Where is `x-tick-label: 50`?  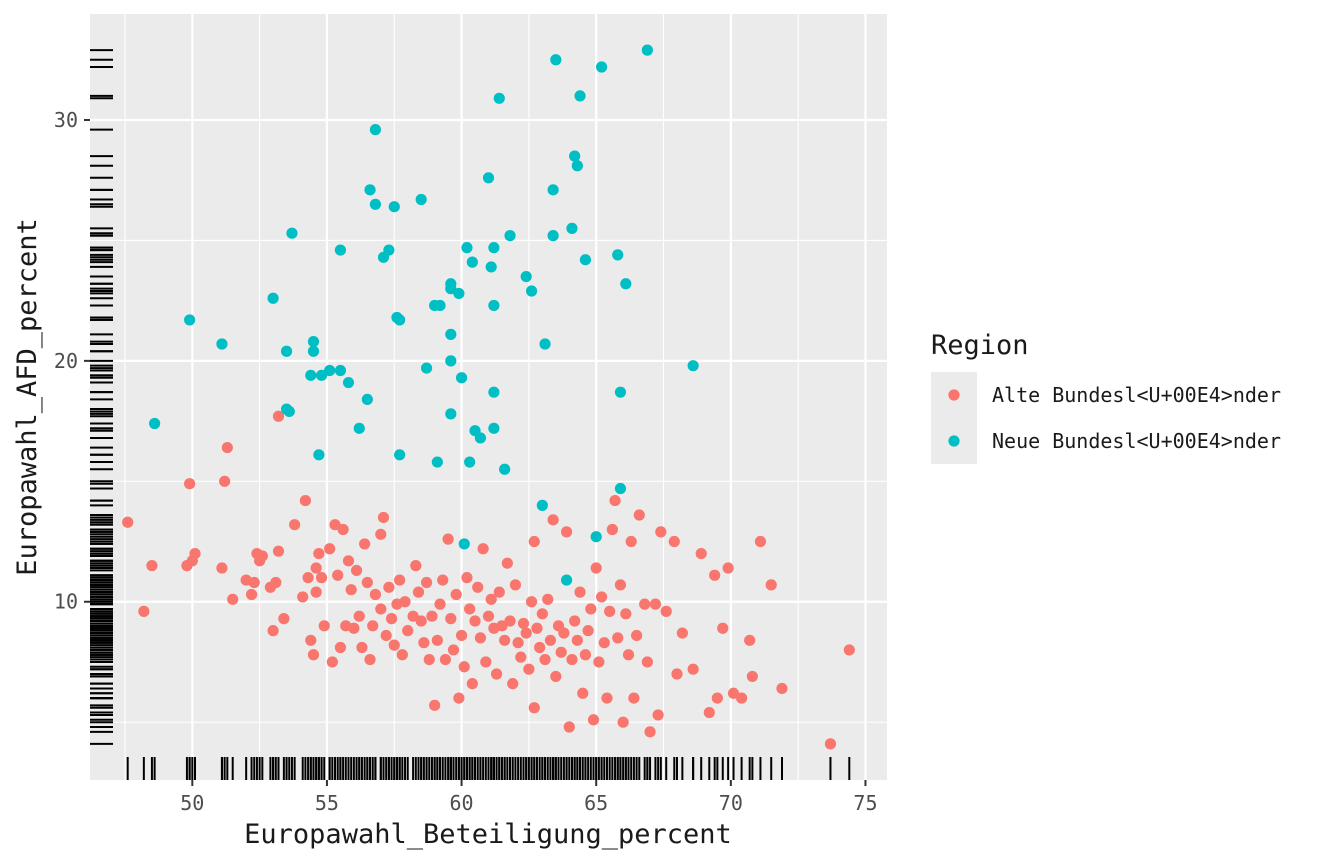
x-tick-label: 50 is located at coordinates (192, 803).